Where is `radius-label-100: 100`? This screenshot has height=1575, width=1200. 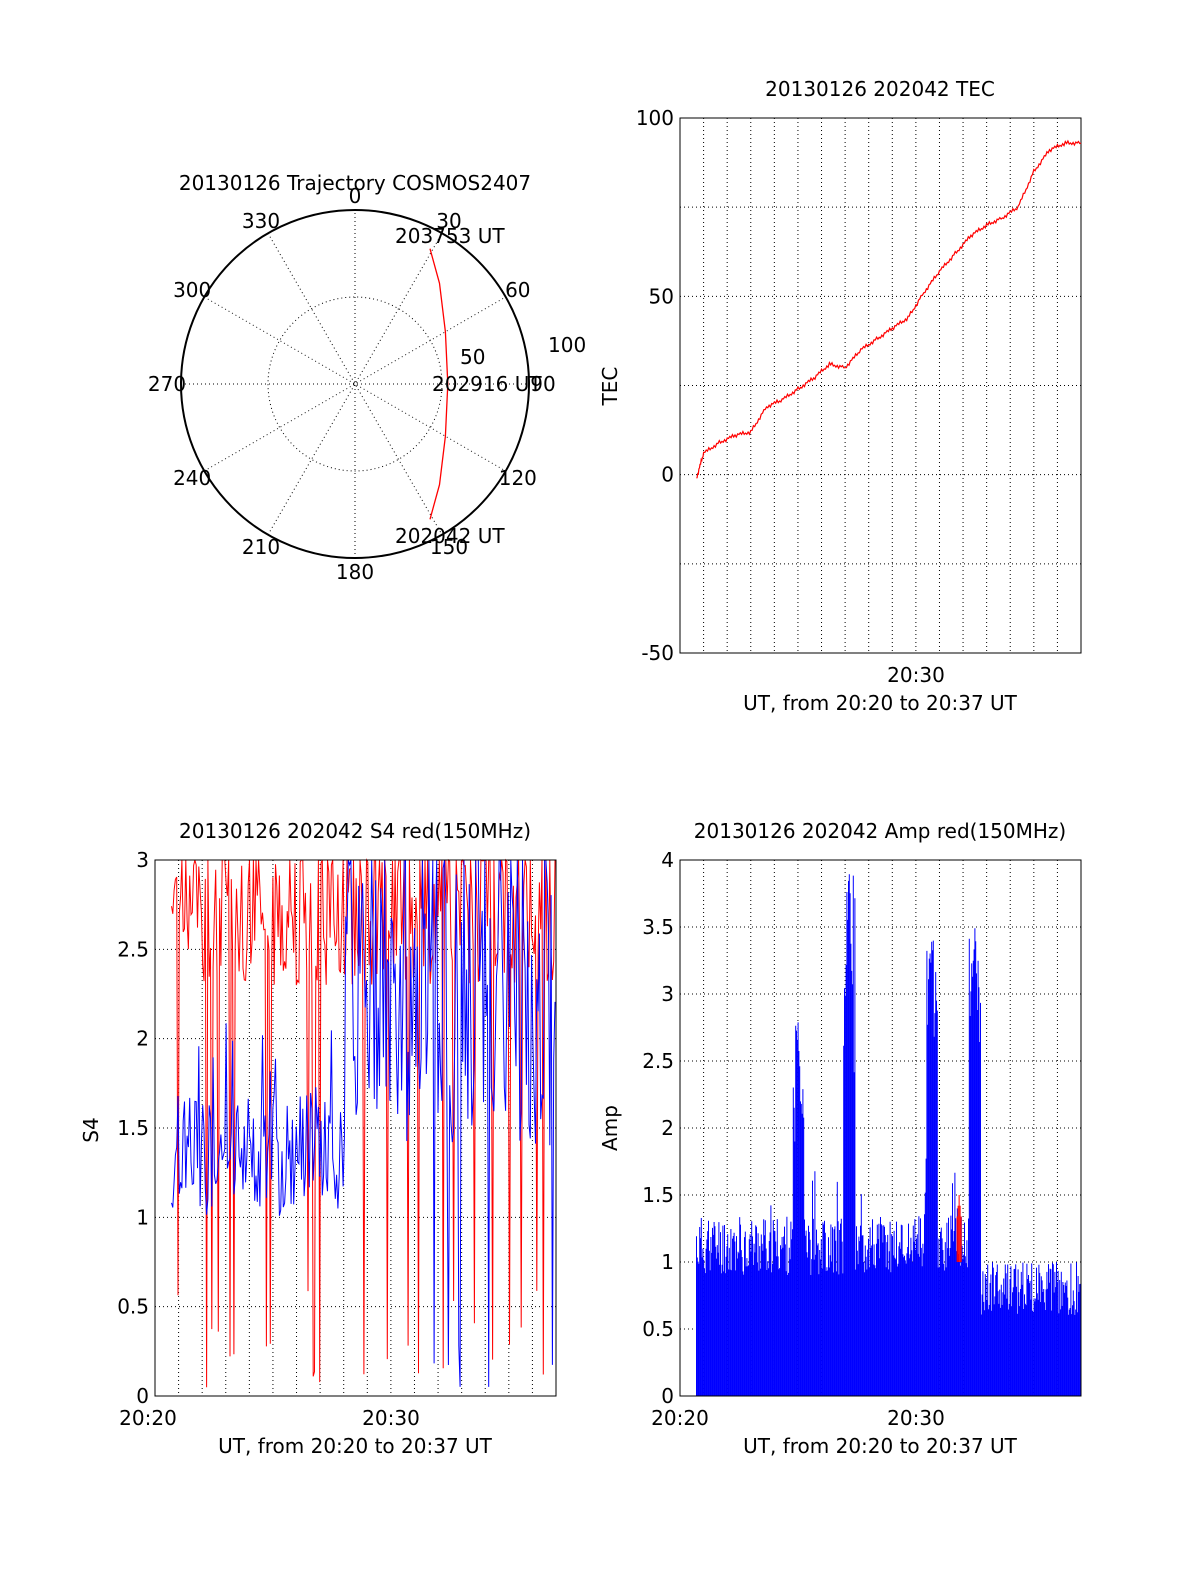
radius-label-100: 100 is located at coordinates (567, 345).